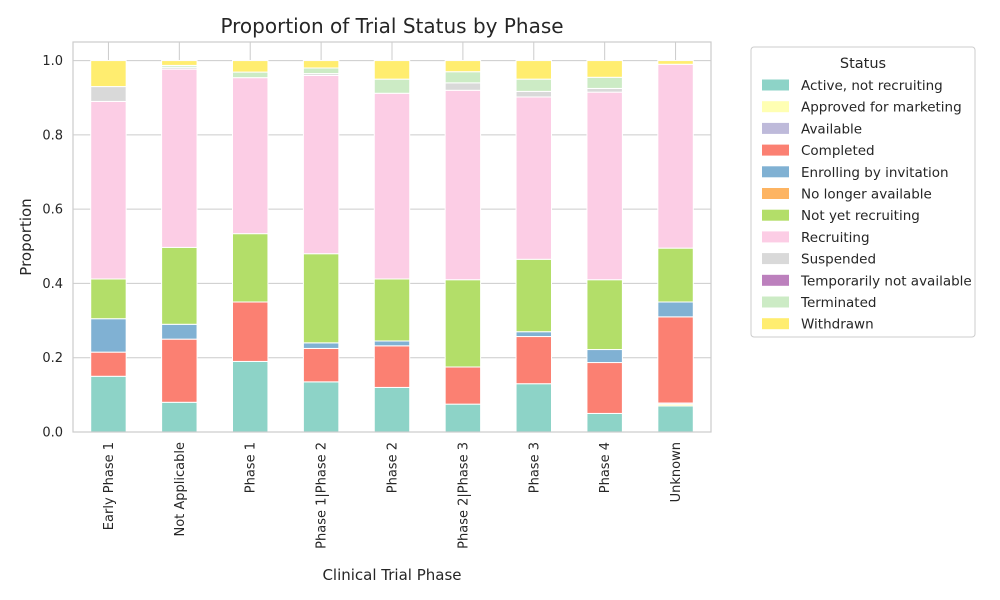 The width and height of the screenshot is (1000, 600). I want to click on x-tick-label: Not Applicable, so click(180, 489).